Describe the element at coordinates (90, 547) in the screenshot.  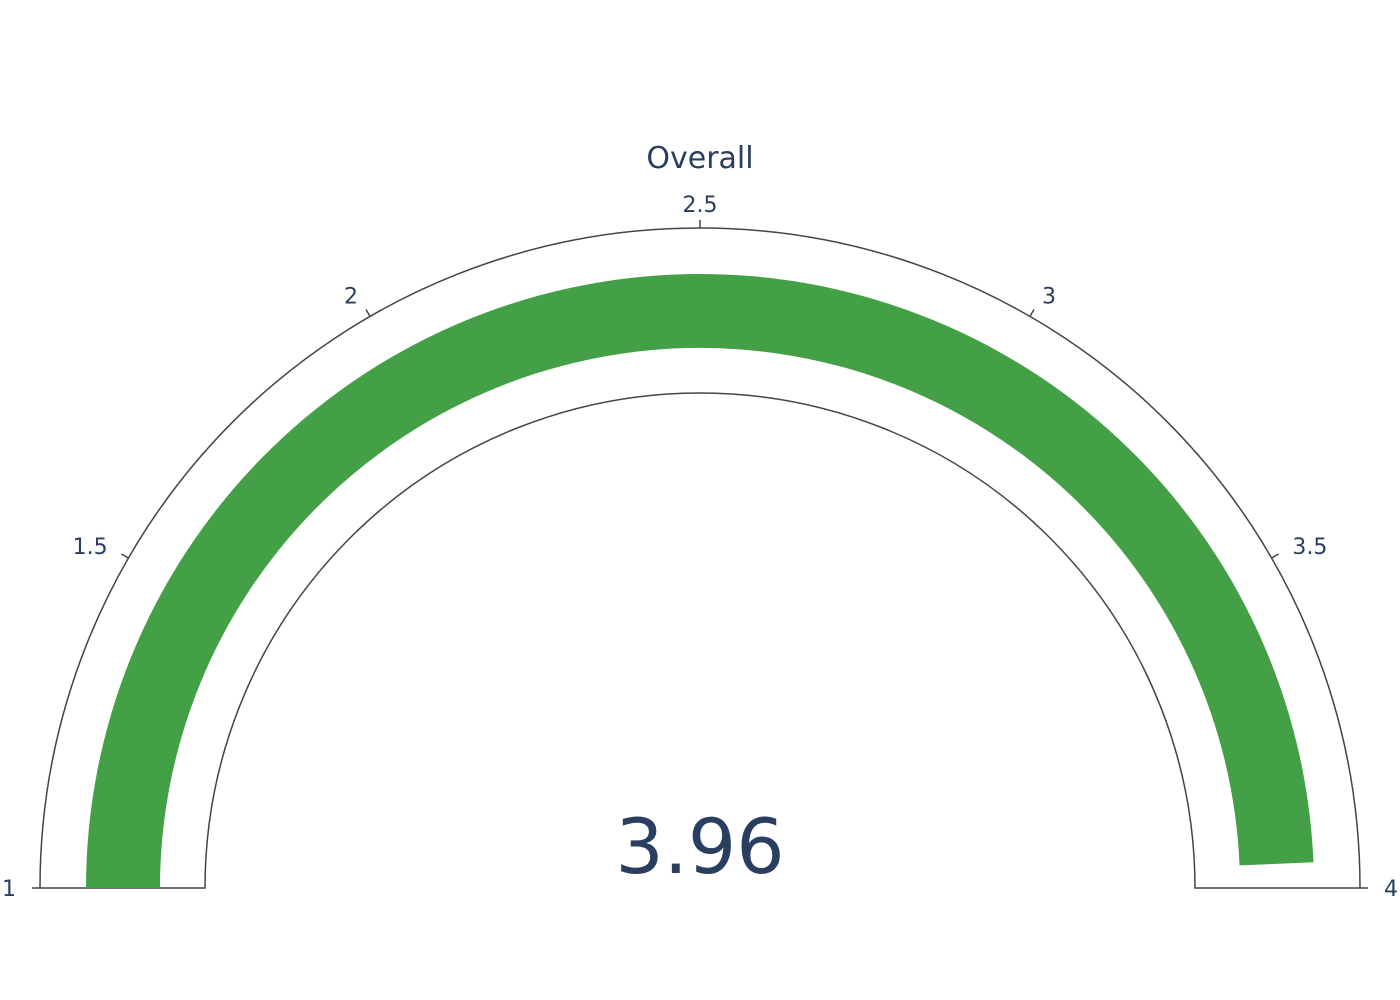
I see `gauge-tick-label: 1.5` at that location.